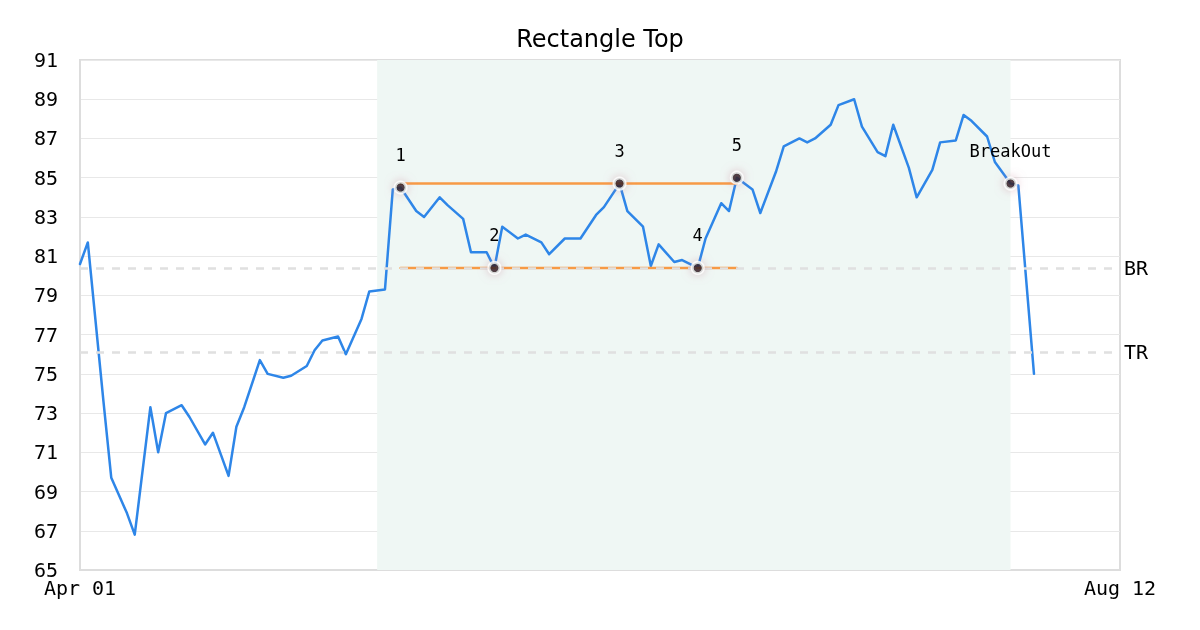 This screenshot has width=1200, height=630. I want to click on y-tick-label: 79, so click(45, 295).